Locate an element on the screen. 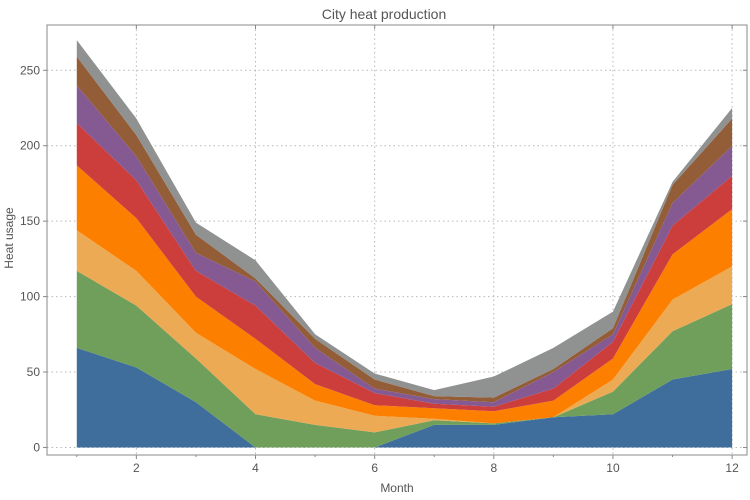 Image resolution: width=750 pixels, height=500 pixels. y-tick-label-0: 0 is located at coordinates (36, 447).